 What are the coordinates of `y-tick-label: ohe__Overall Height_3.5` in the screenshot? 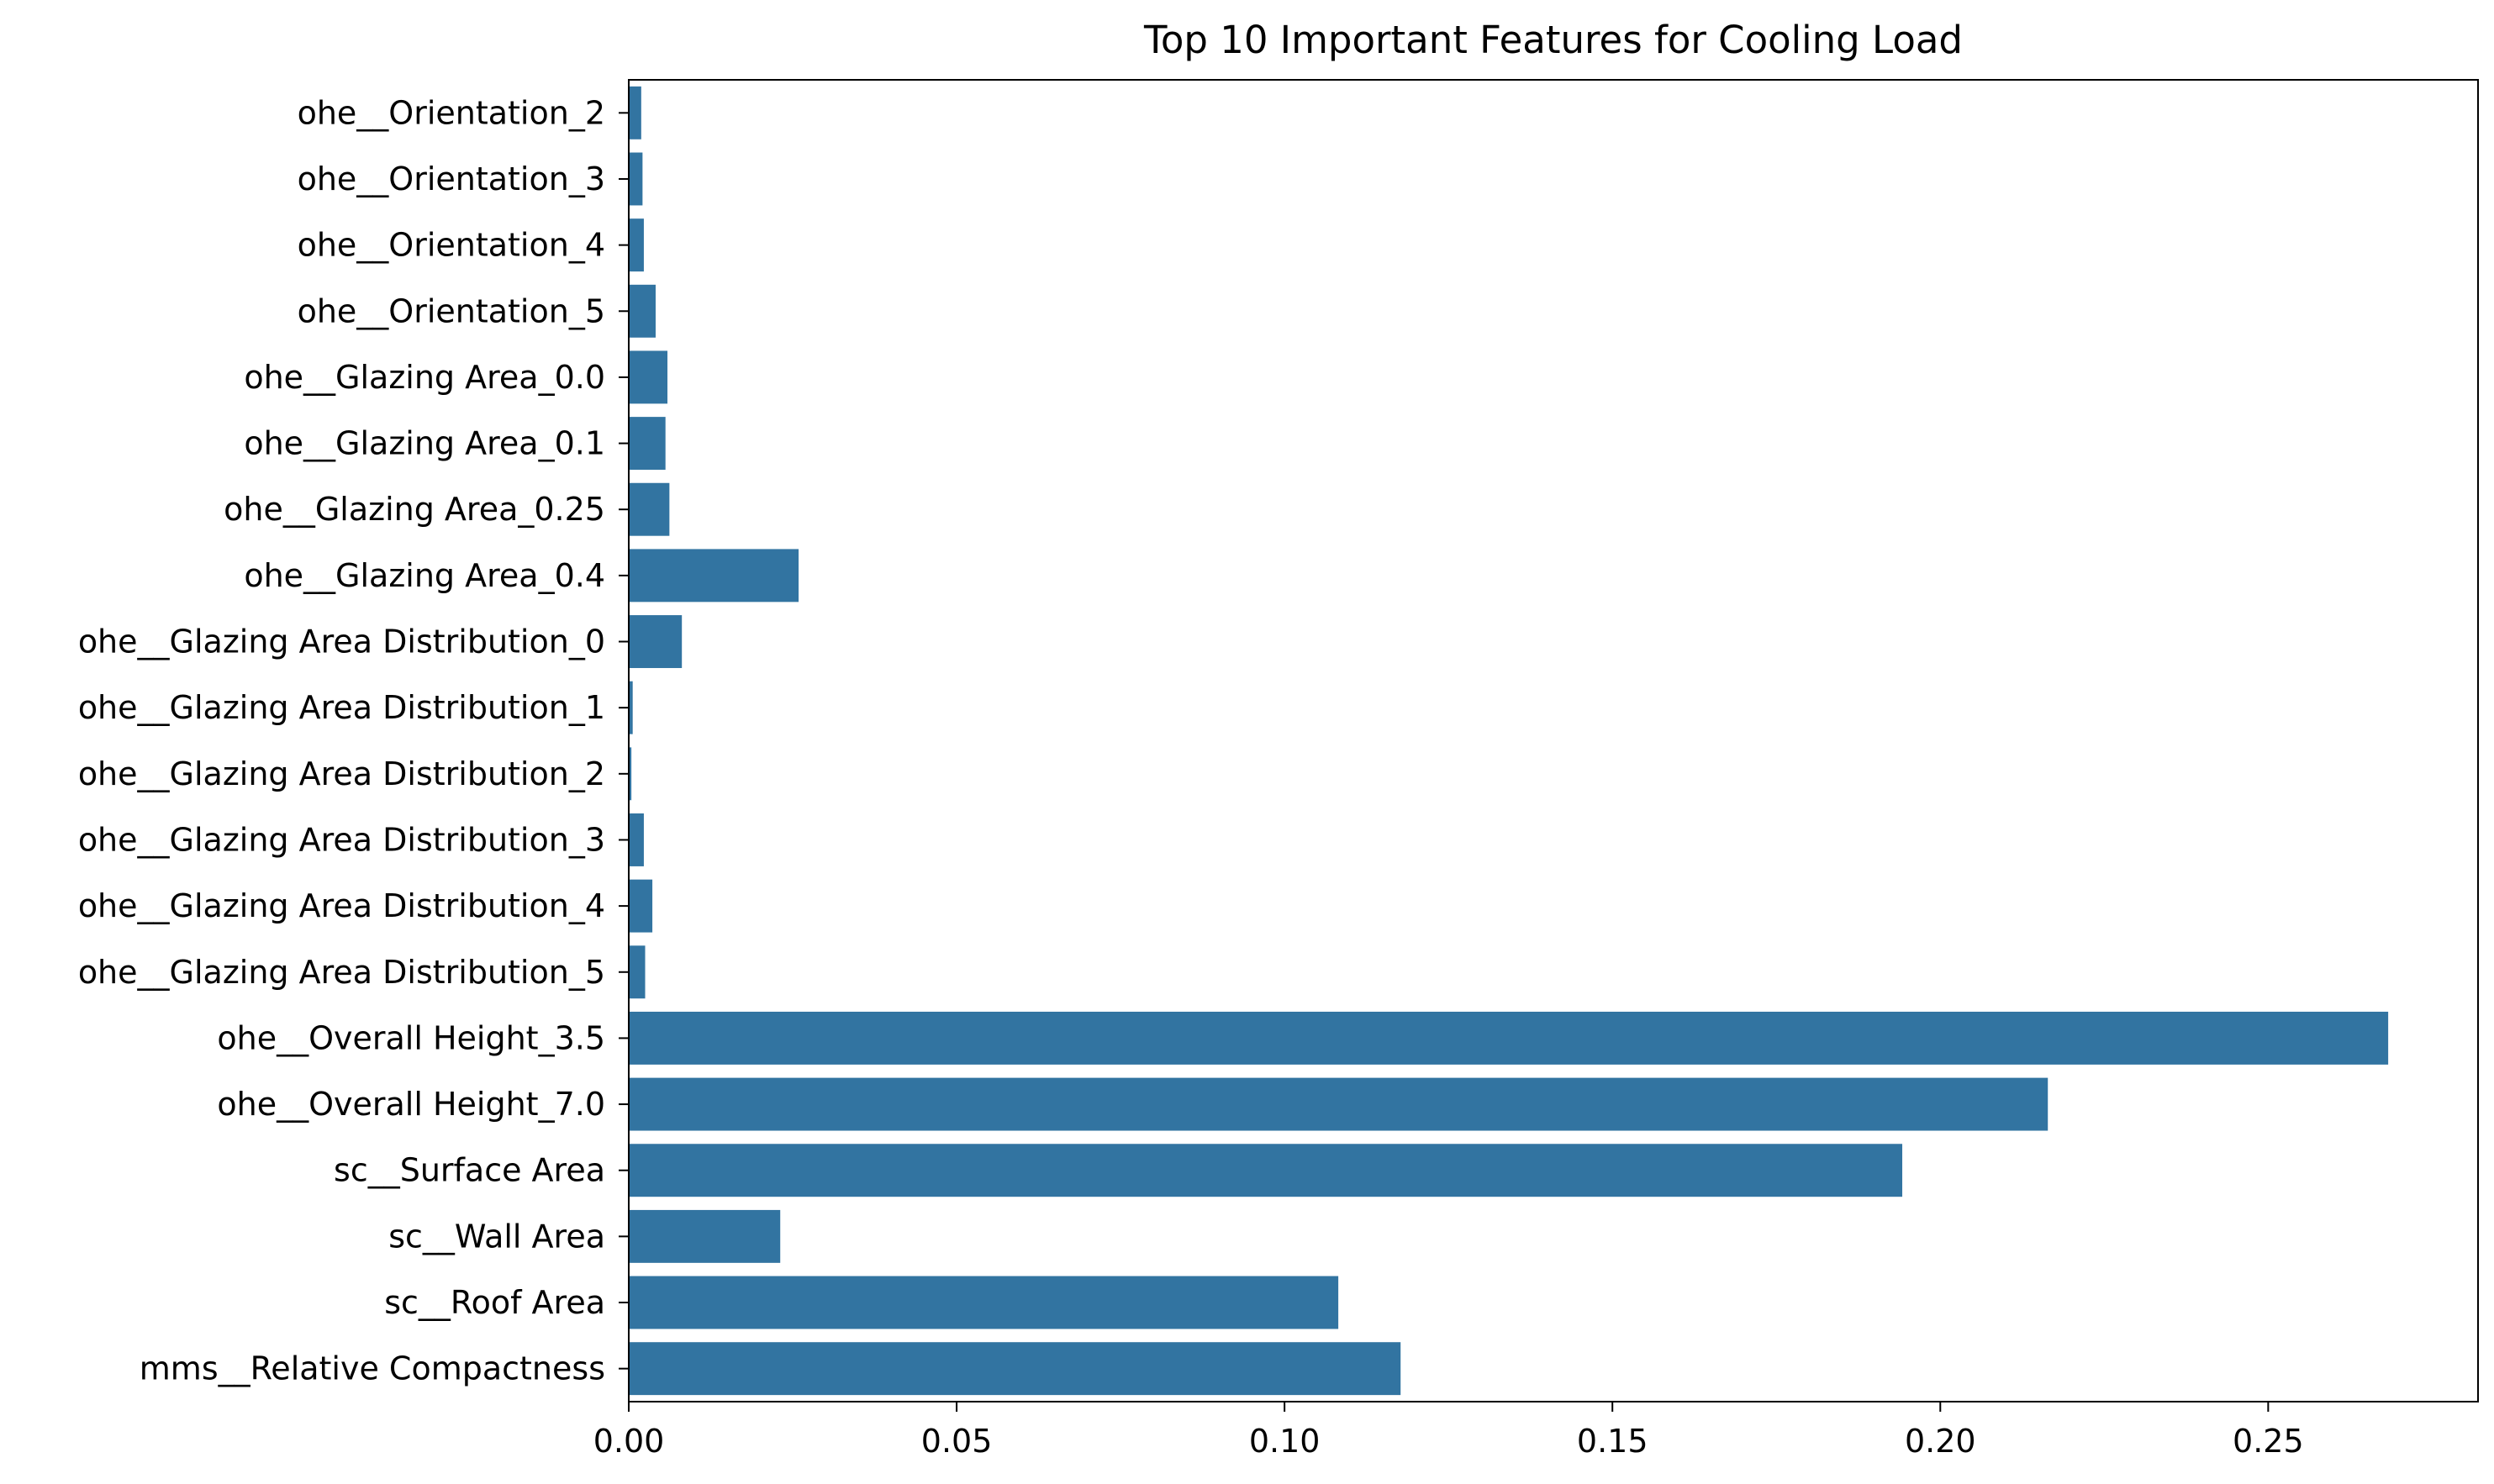 It's located at (411, 1038).